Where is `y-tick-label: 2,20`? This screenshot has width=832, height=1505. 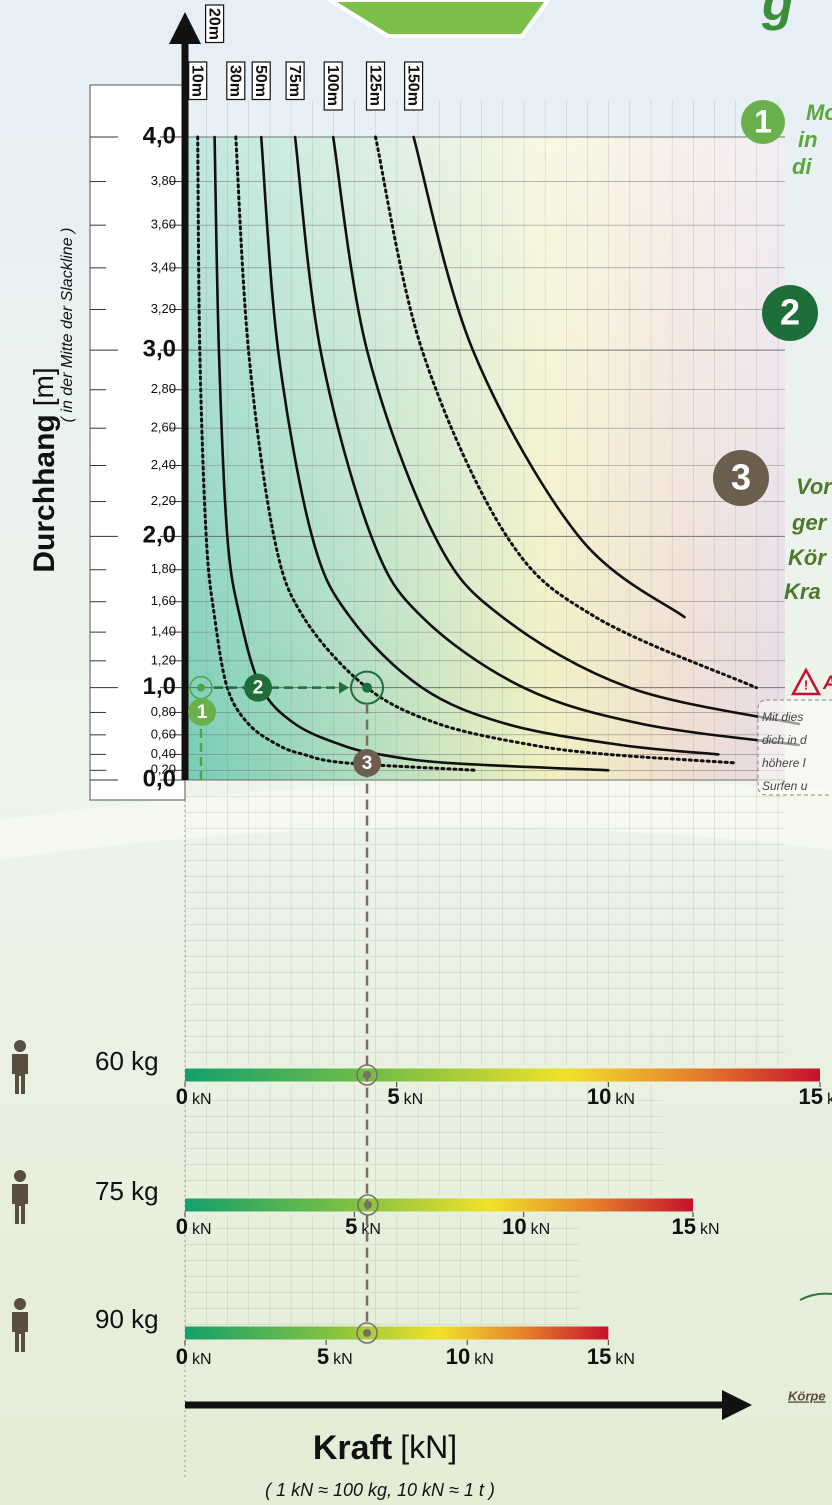 y-tick-label: 2,20 is located at coordinates (163, 500).